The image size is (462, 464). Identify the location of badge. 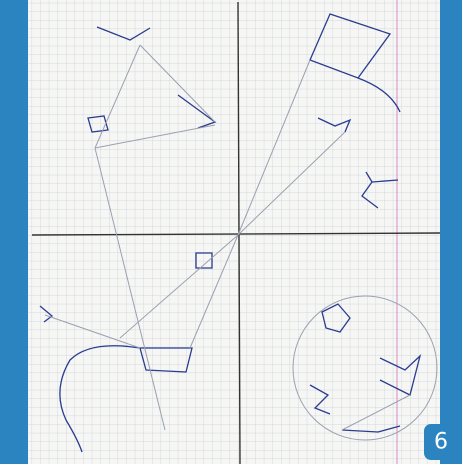
(441, 442).